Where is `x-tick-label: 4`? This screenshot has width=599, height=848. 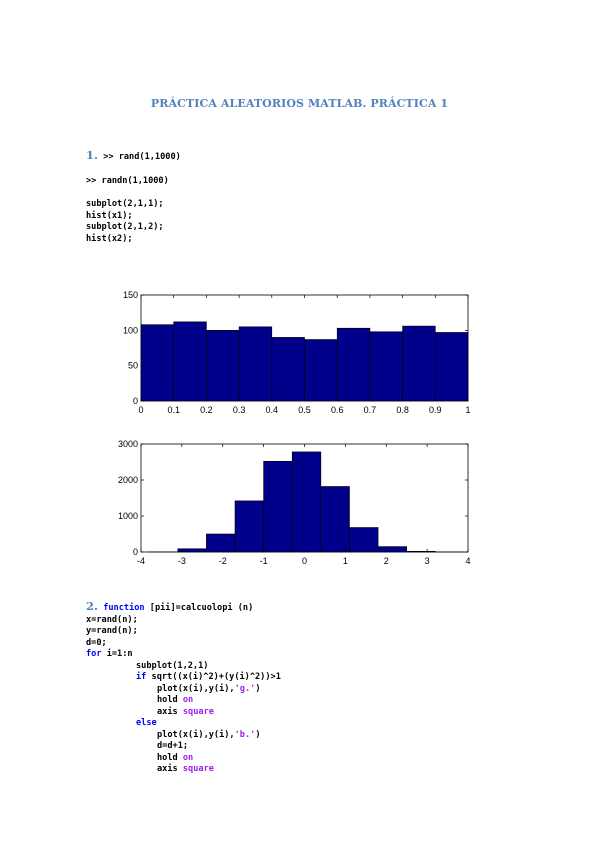
x-tick-label: 4 is located at coordinates (467, 561).